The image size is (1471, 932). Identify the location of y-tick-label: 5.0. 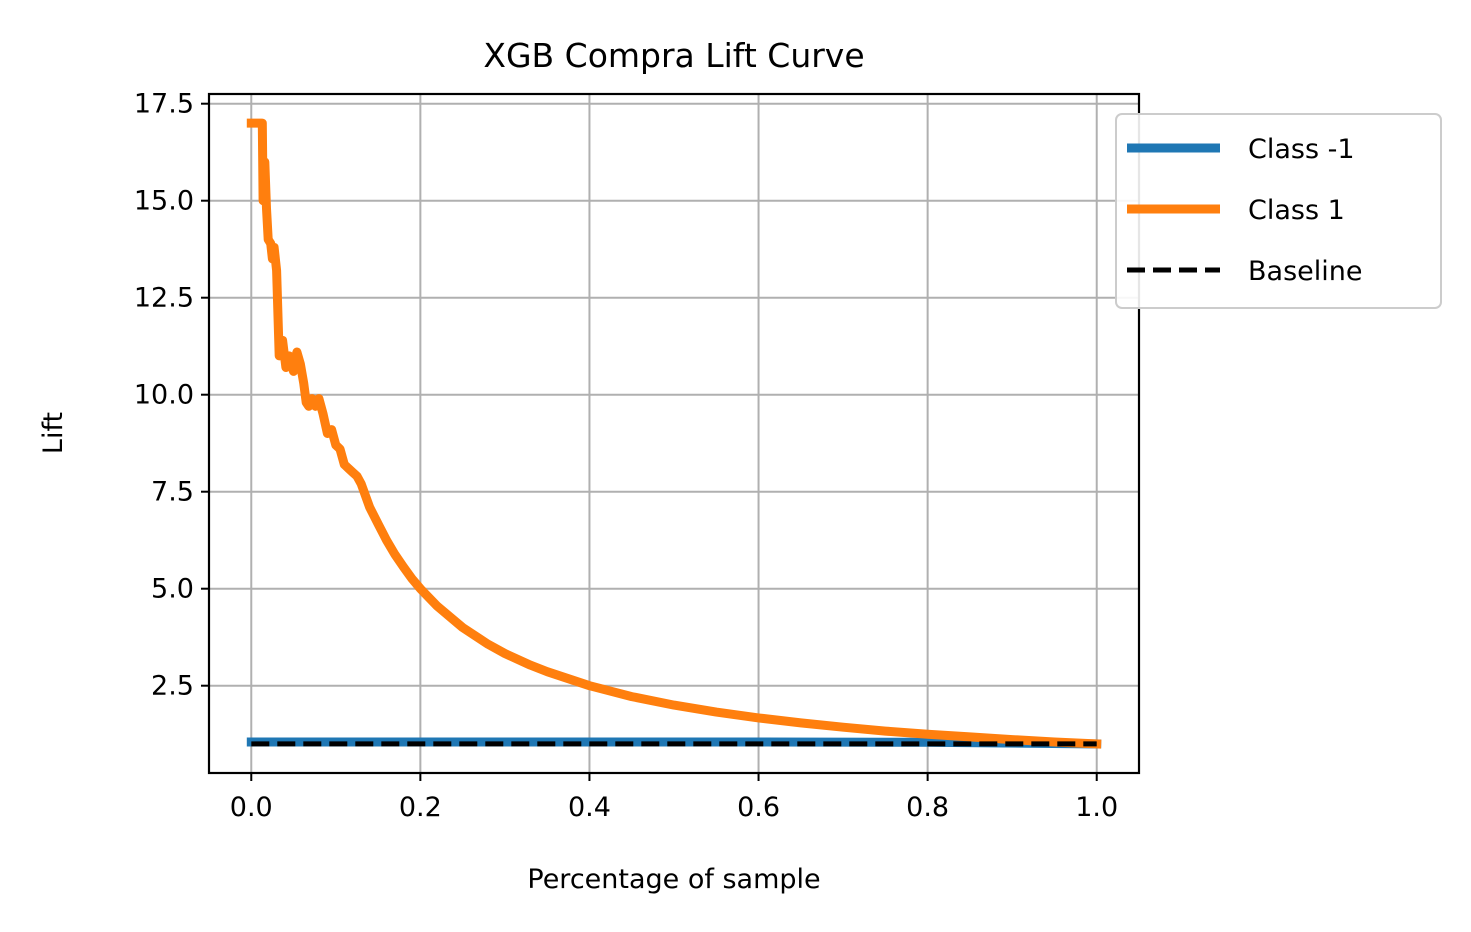
(172, 589).